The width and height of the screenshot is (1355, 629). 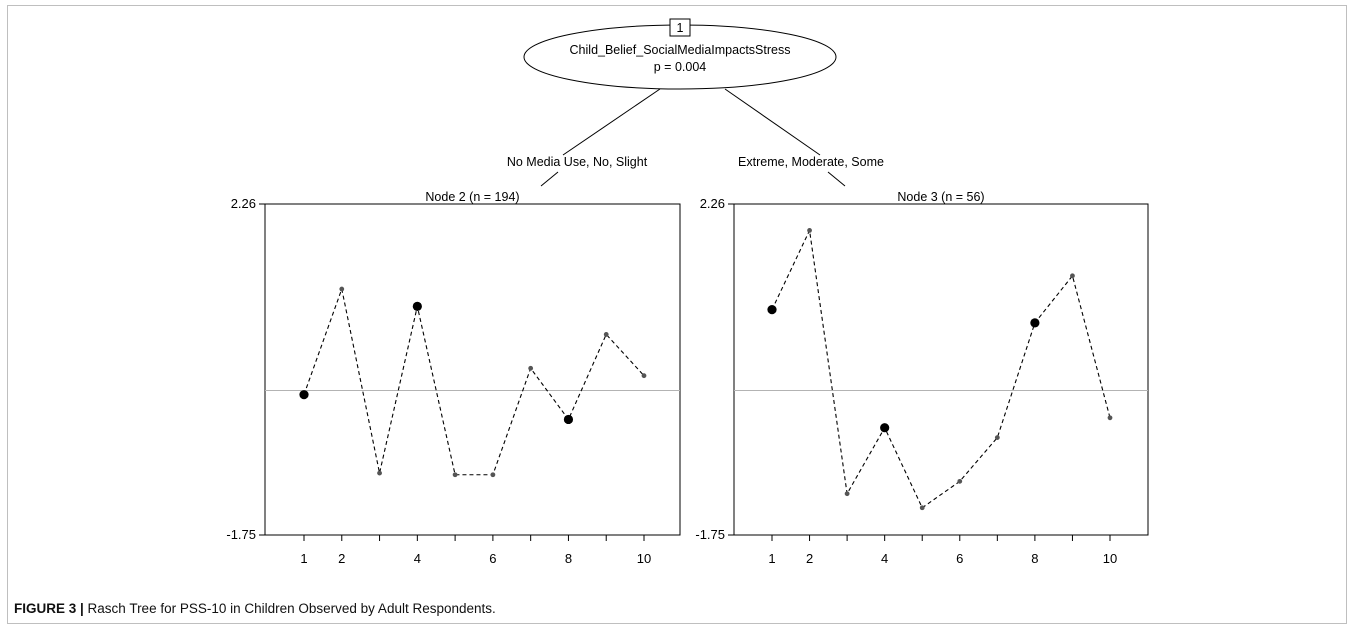 I want to click on root-node-id: 1, so click(x=680, y=28).